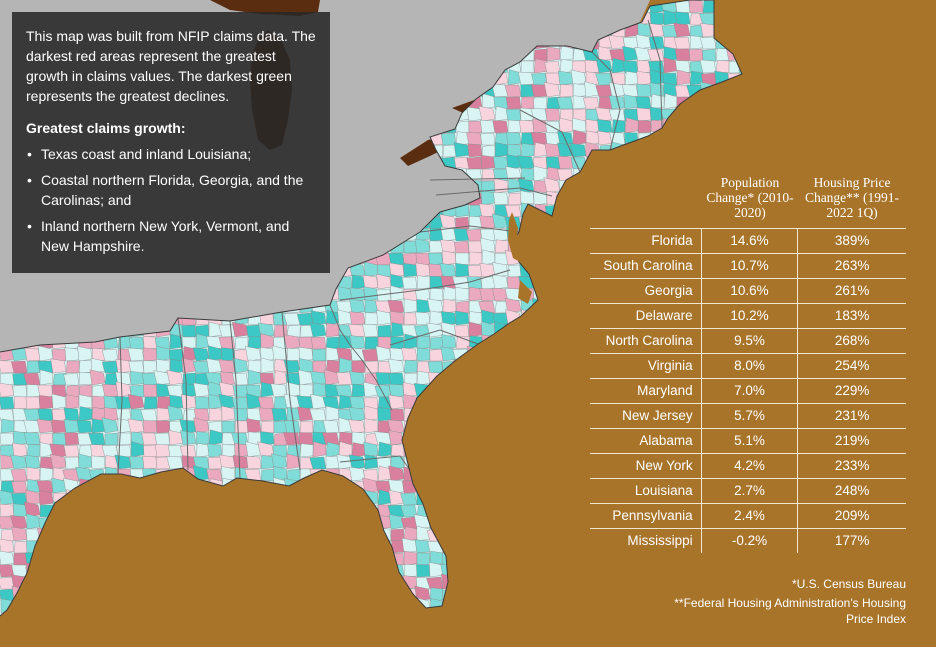 The width and height of the screenshot is (936, 647). I want to click on claims-growth-heading: Greatest claims growth:, so click(106, 128).